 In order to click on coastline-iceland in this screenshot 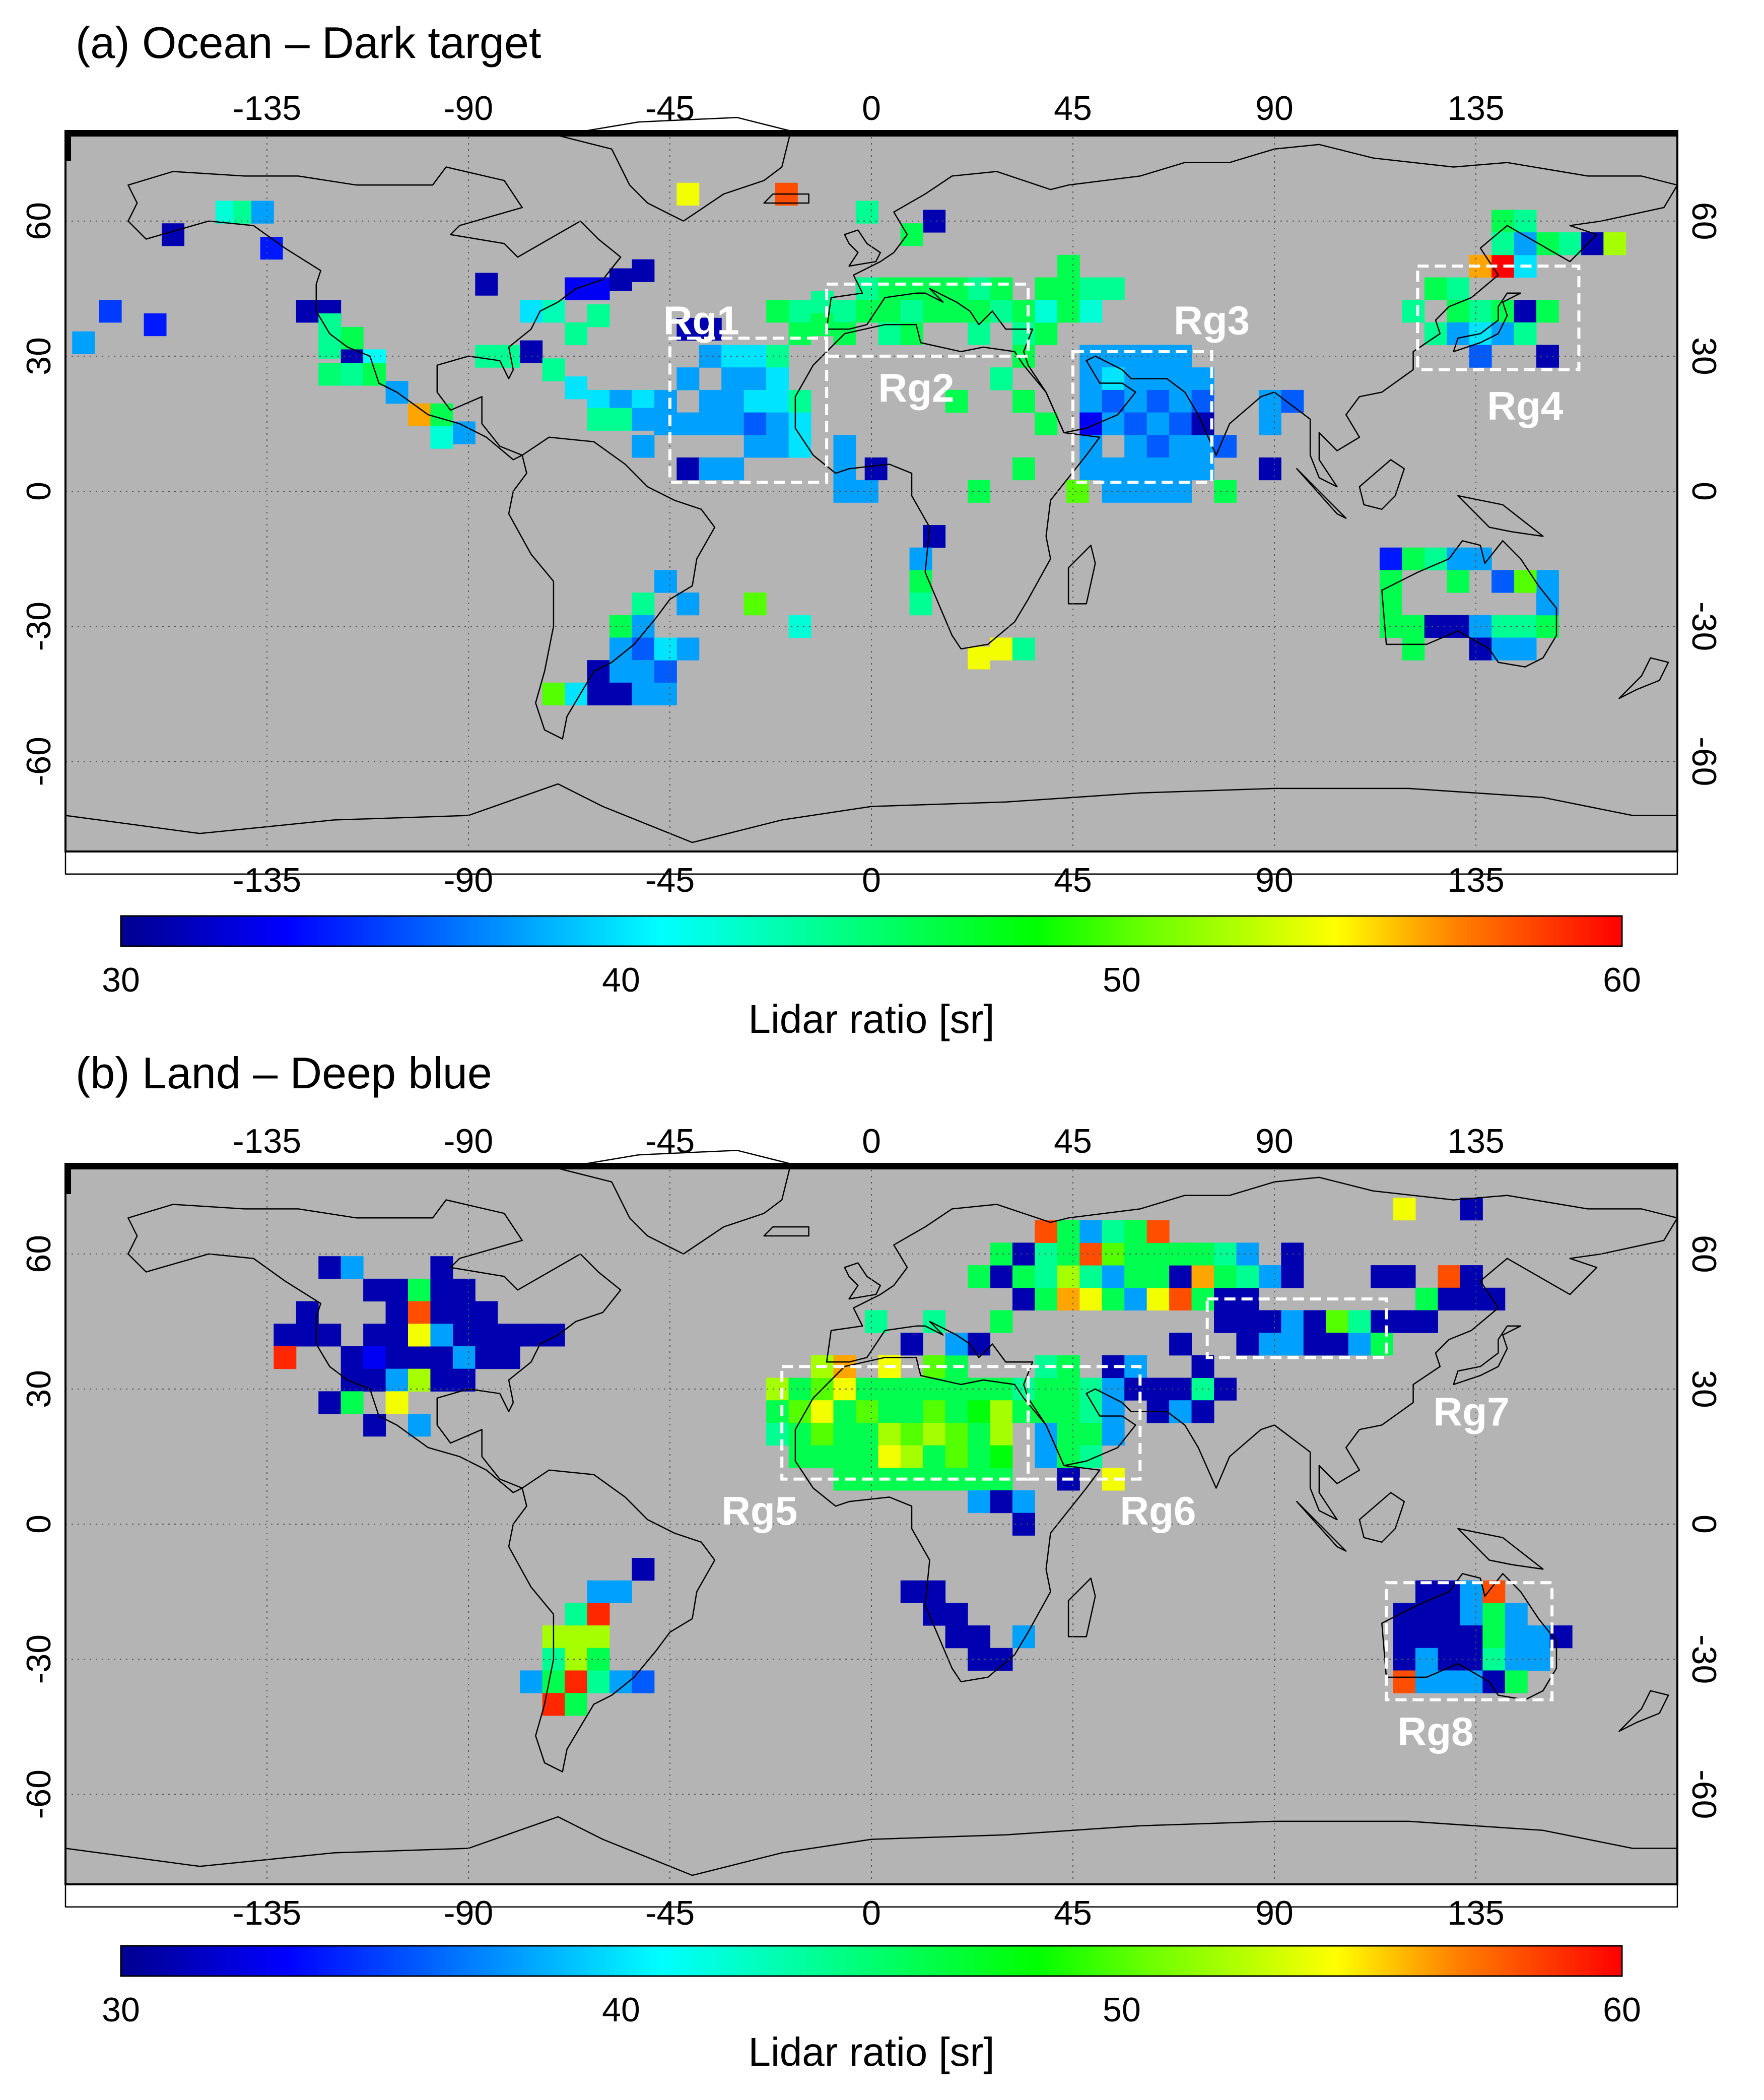, I will do `click(786, 1231)`.